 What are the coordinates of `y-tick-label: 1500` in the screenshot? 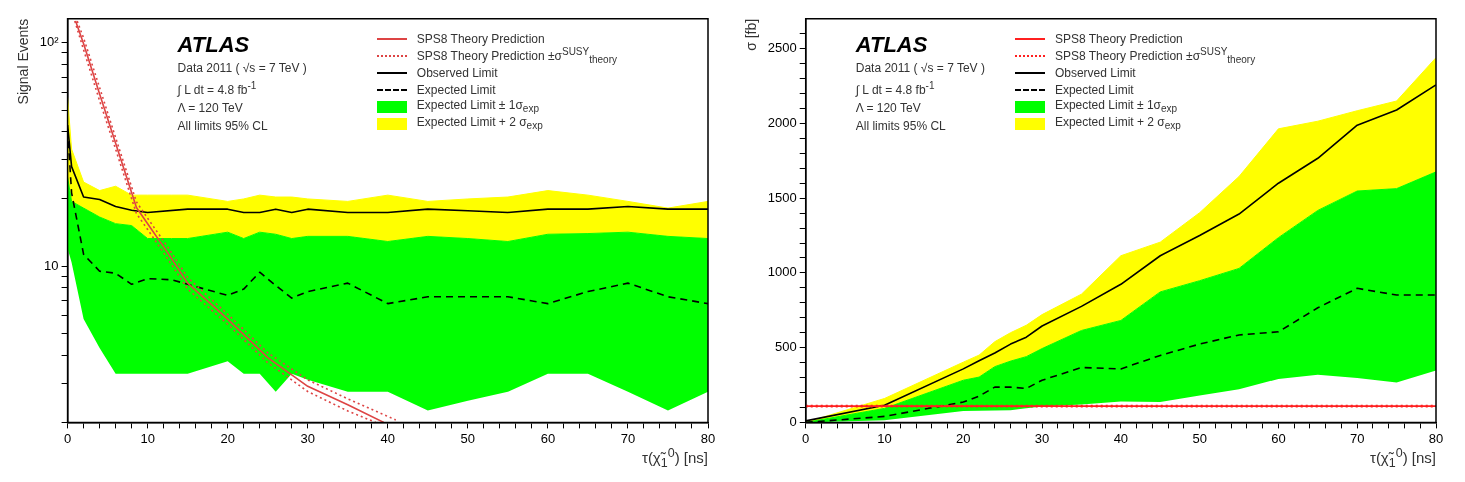 It's located at (782, 197).